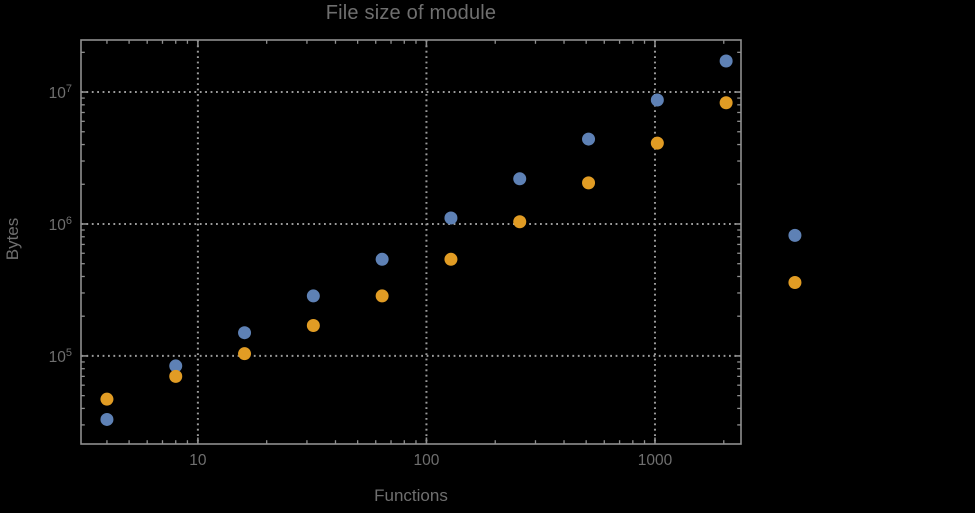 The image size is (975, 513). What do you see at coordinates (60, 356) in the screenshot?
I see `y-tick-label: 10⁵` at bounding box center [60, 356].